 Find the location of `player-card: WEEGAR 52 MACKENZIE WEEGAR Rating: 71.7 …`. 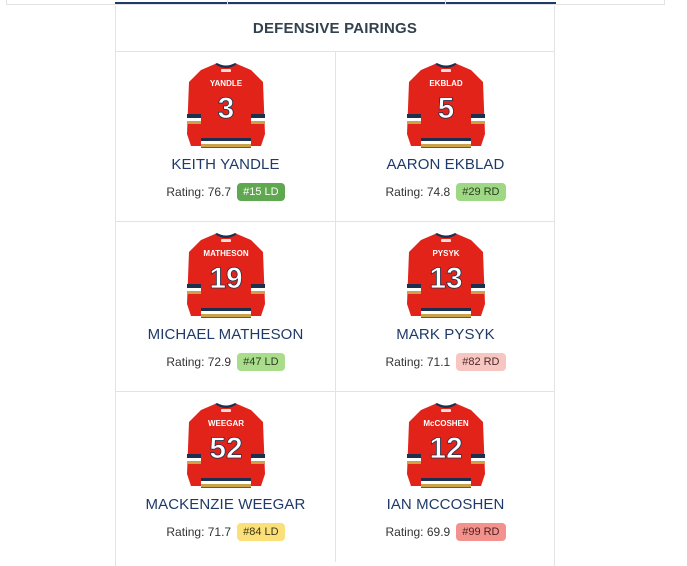

player-card: WEEGAR 52 MACKENZIE WEEGAR Rating: 71.7 … is located at coordinates (226, 477).